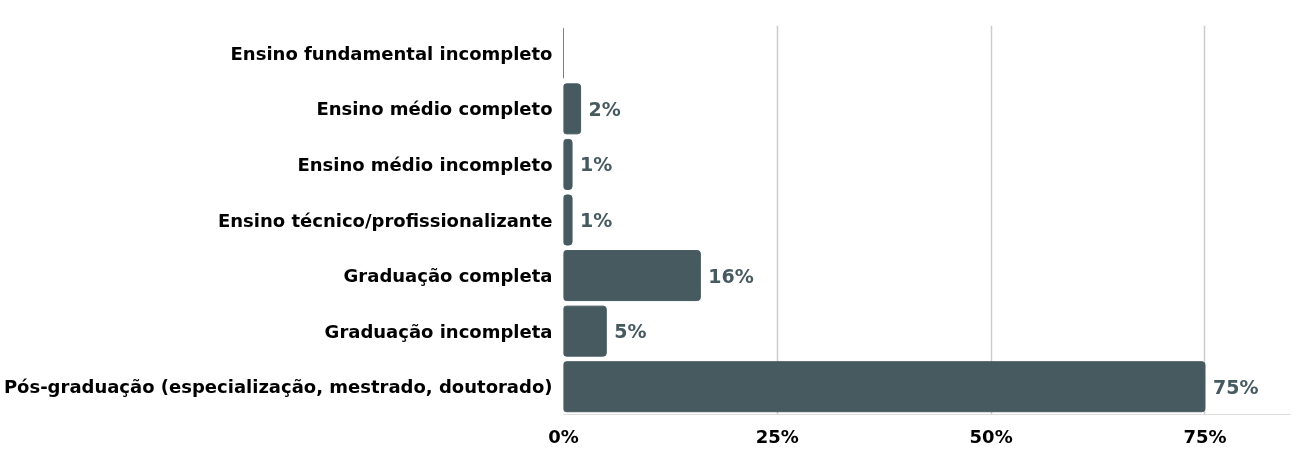 This screenshot has height=449, width=1300. What do you see at coordinates (448, 276) in the screenshot?
I see `y-tick-label: Graduação completa` at bounding box center [448, 276].